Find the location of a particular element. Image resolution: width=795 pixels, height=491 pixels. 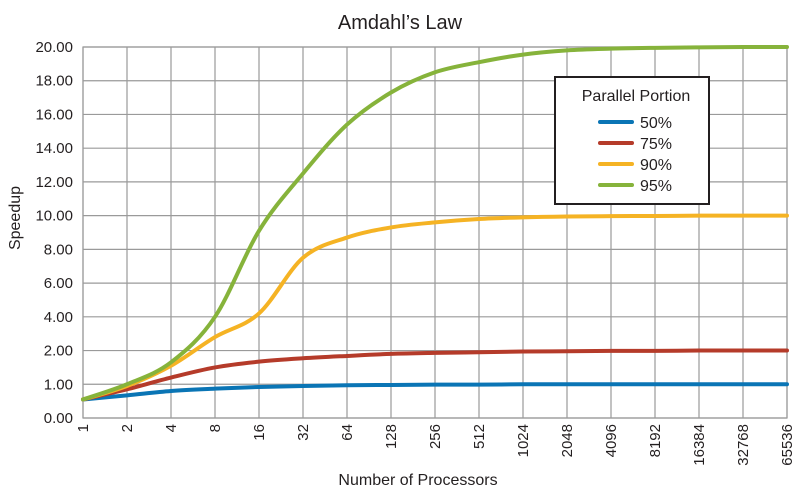

series-line-75pct is located at coordinates (435, 375).